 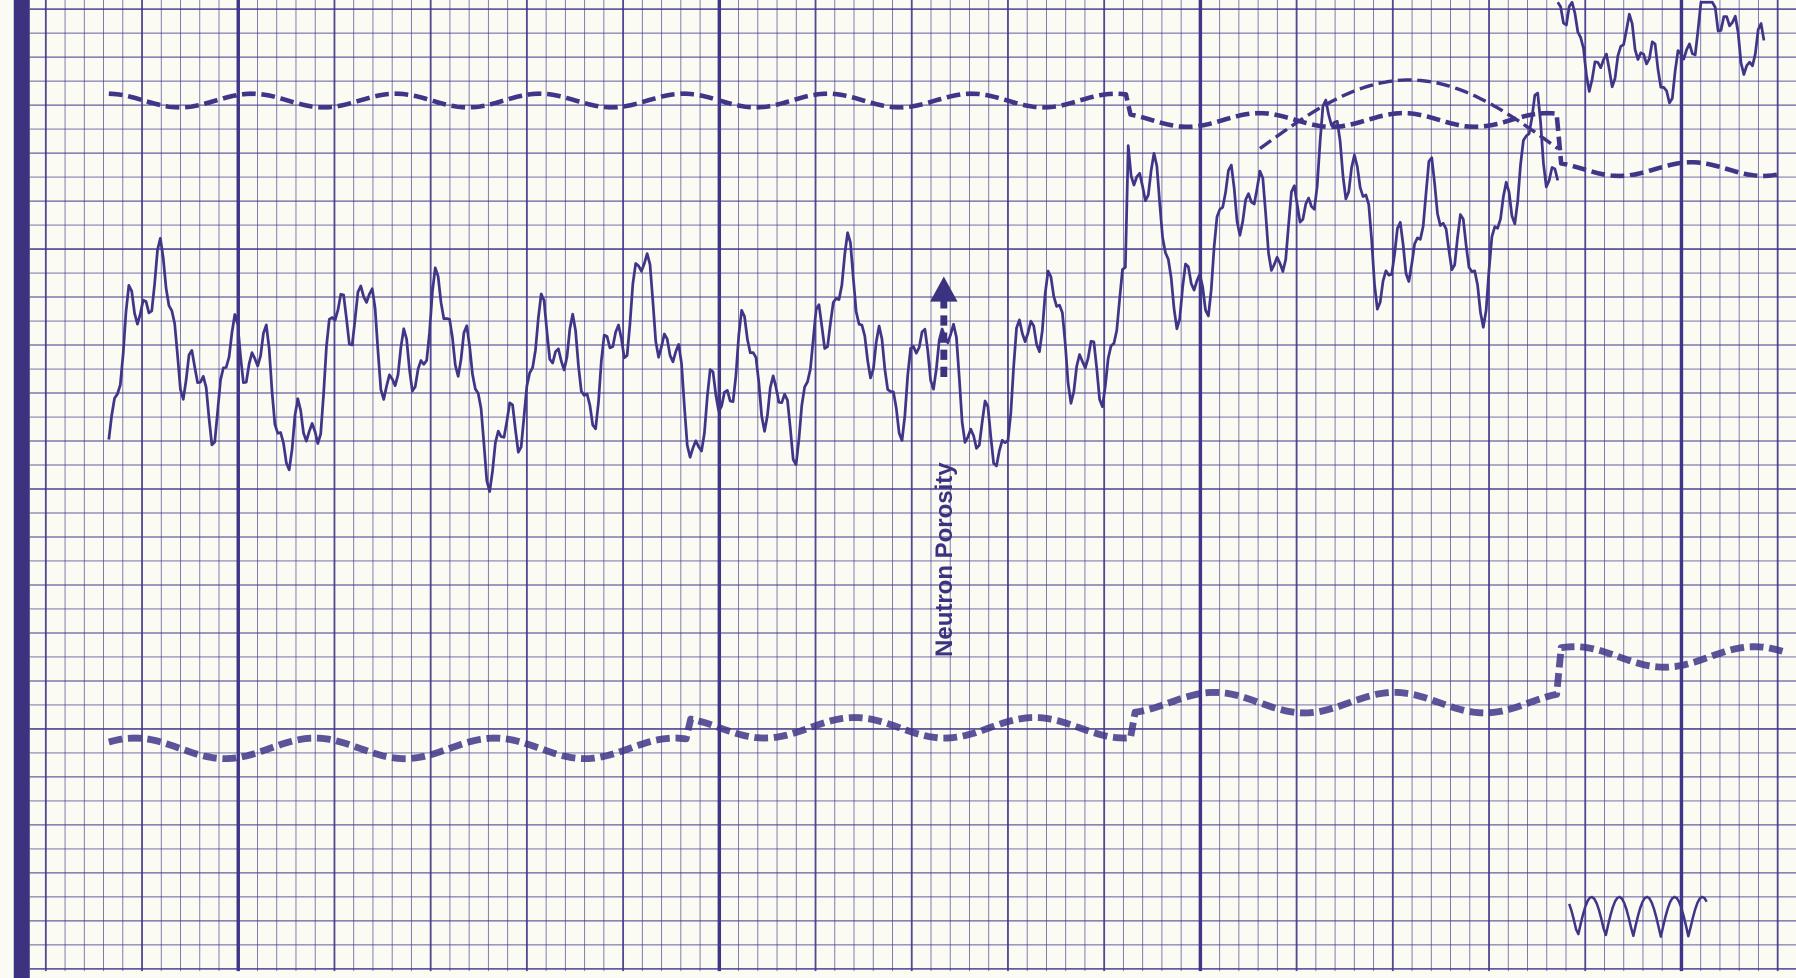 What do you see at coordinates (944, 289) in the screenshot?
I see `arrow-head` at bounding box center [944, 289].